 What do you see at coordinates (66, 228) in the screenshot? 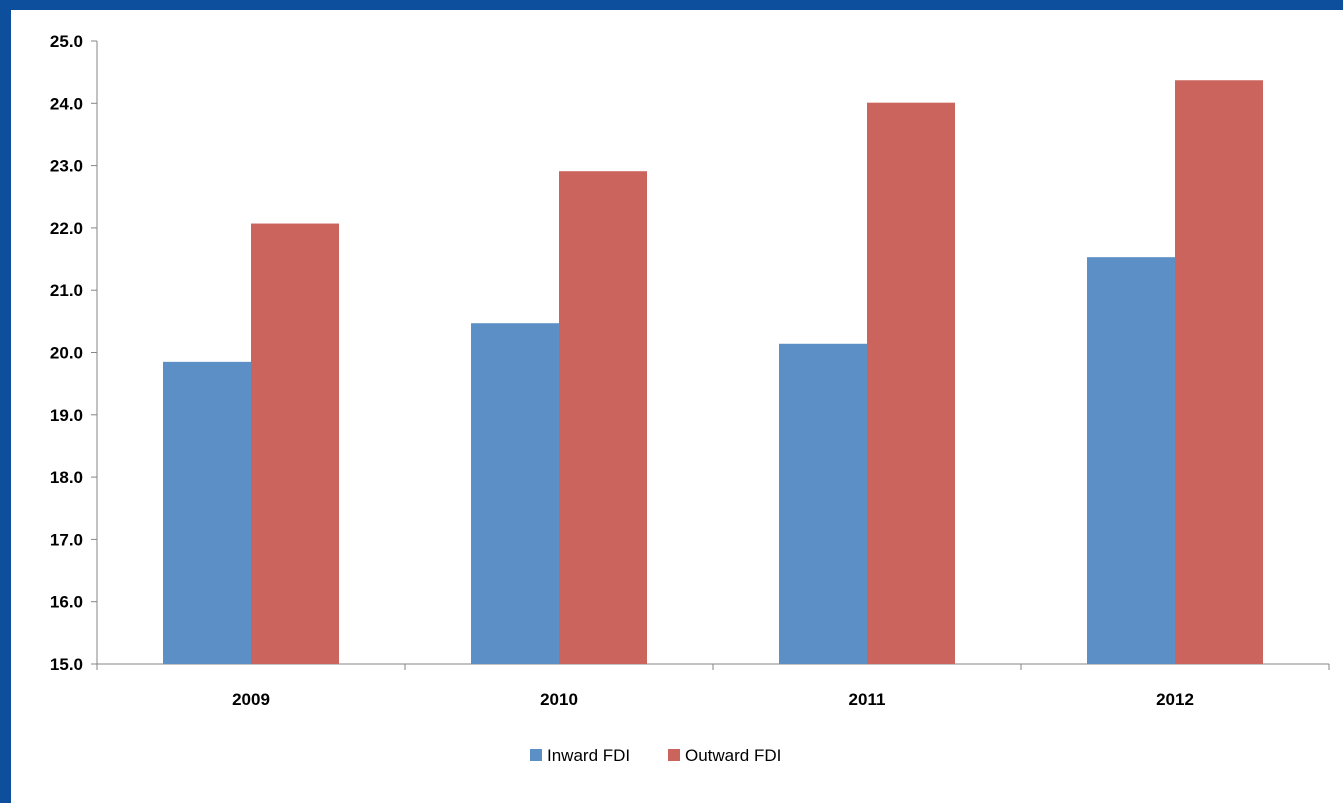
I see `y-tick-label: 22.0` at bounding box center [66, 228].